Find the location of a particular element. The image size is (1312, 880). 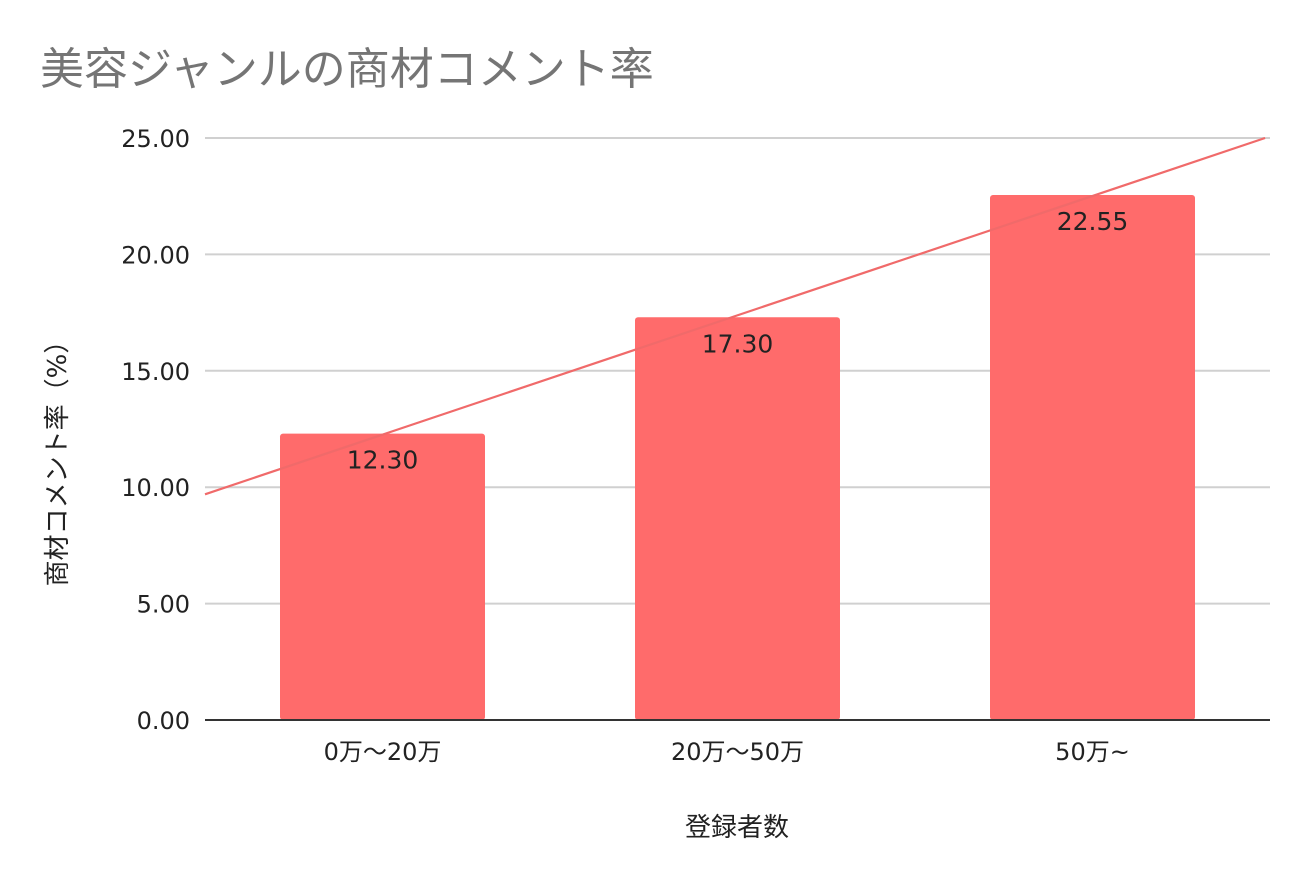

x-tick-label: 20万〜50万 is located at coordinates (737, 752).